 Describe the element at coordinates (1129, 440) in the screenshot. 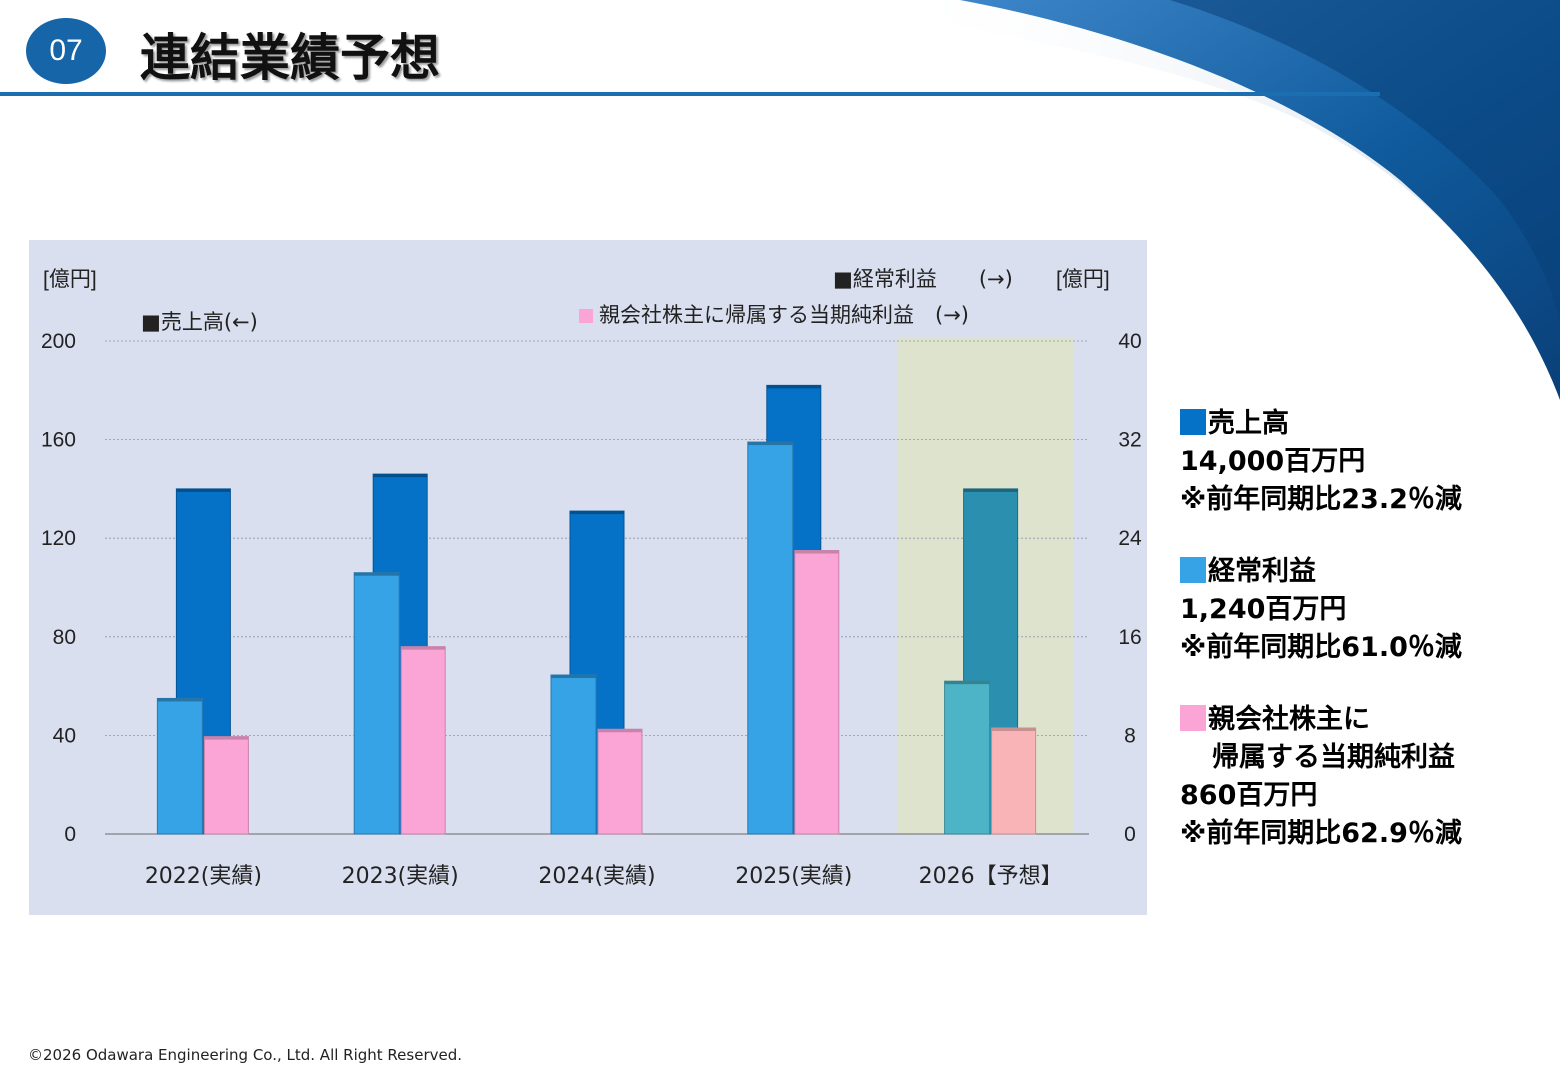

I see `right-axis-tick-label: 32` at that location.